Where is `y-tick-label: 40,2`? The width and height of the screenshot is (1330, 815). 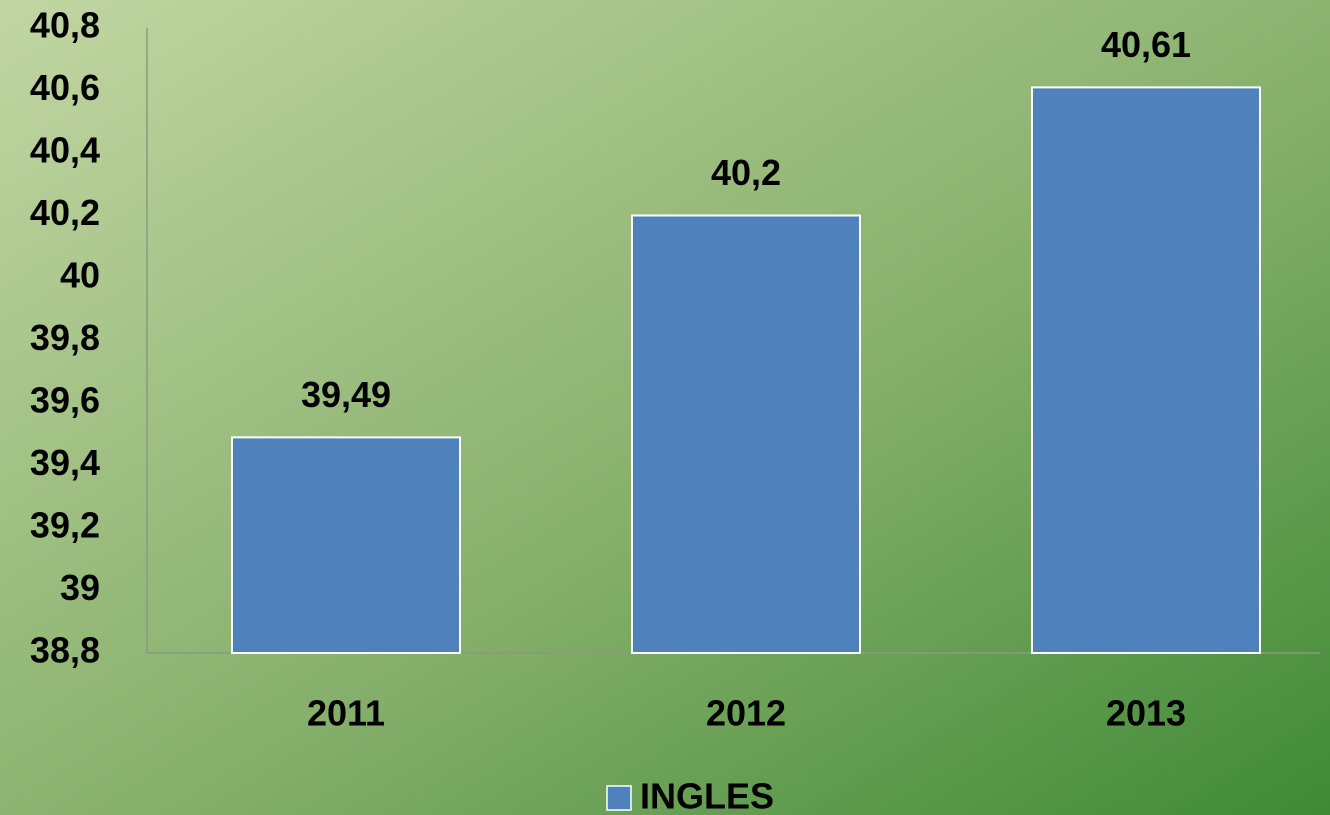
y-tick-label: 40,2 is located at coordinates (65, 212).